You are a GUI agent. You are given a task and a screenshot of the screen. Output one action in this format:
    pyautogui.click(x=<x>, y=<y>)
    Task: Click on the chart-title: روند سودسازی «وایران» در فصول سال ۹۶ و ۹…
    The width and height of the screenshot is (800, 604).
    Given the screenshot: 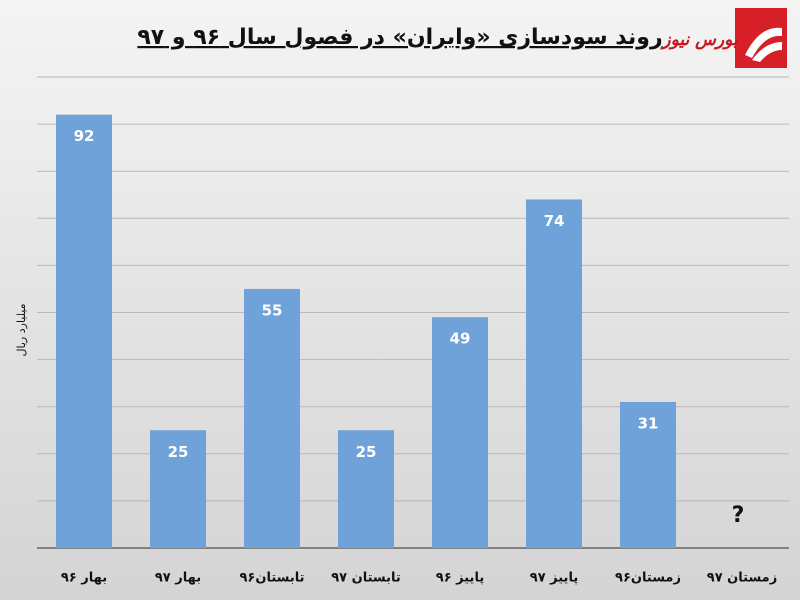 What is the action you would take?
    pyautogui.click(x=399, y=37)
    